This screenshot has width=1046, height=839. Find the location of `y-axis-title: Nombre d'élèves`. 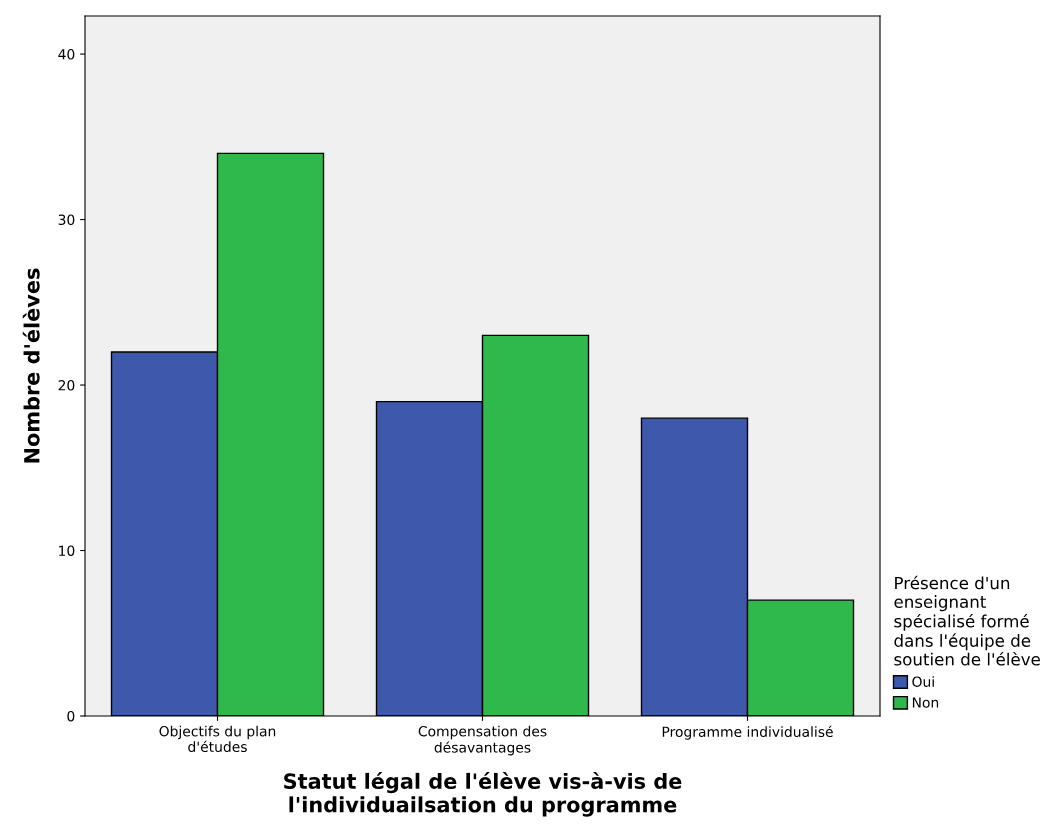

y-axis-title: Nombre d'élèves is located at coordinates (31, 365).